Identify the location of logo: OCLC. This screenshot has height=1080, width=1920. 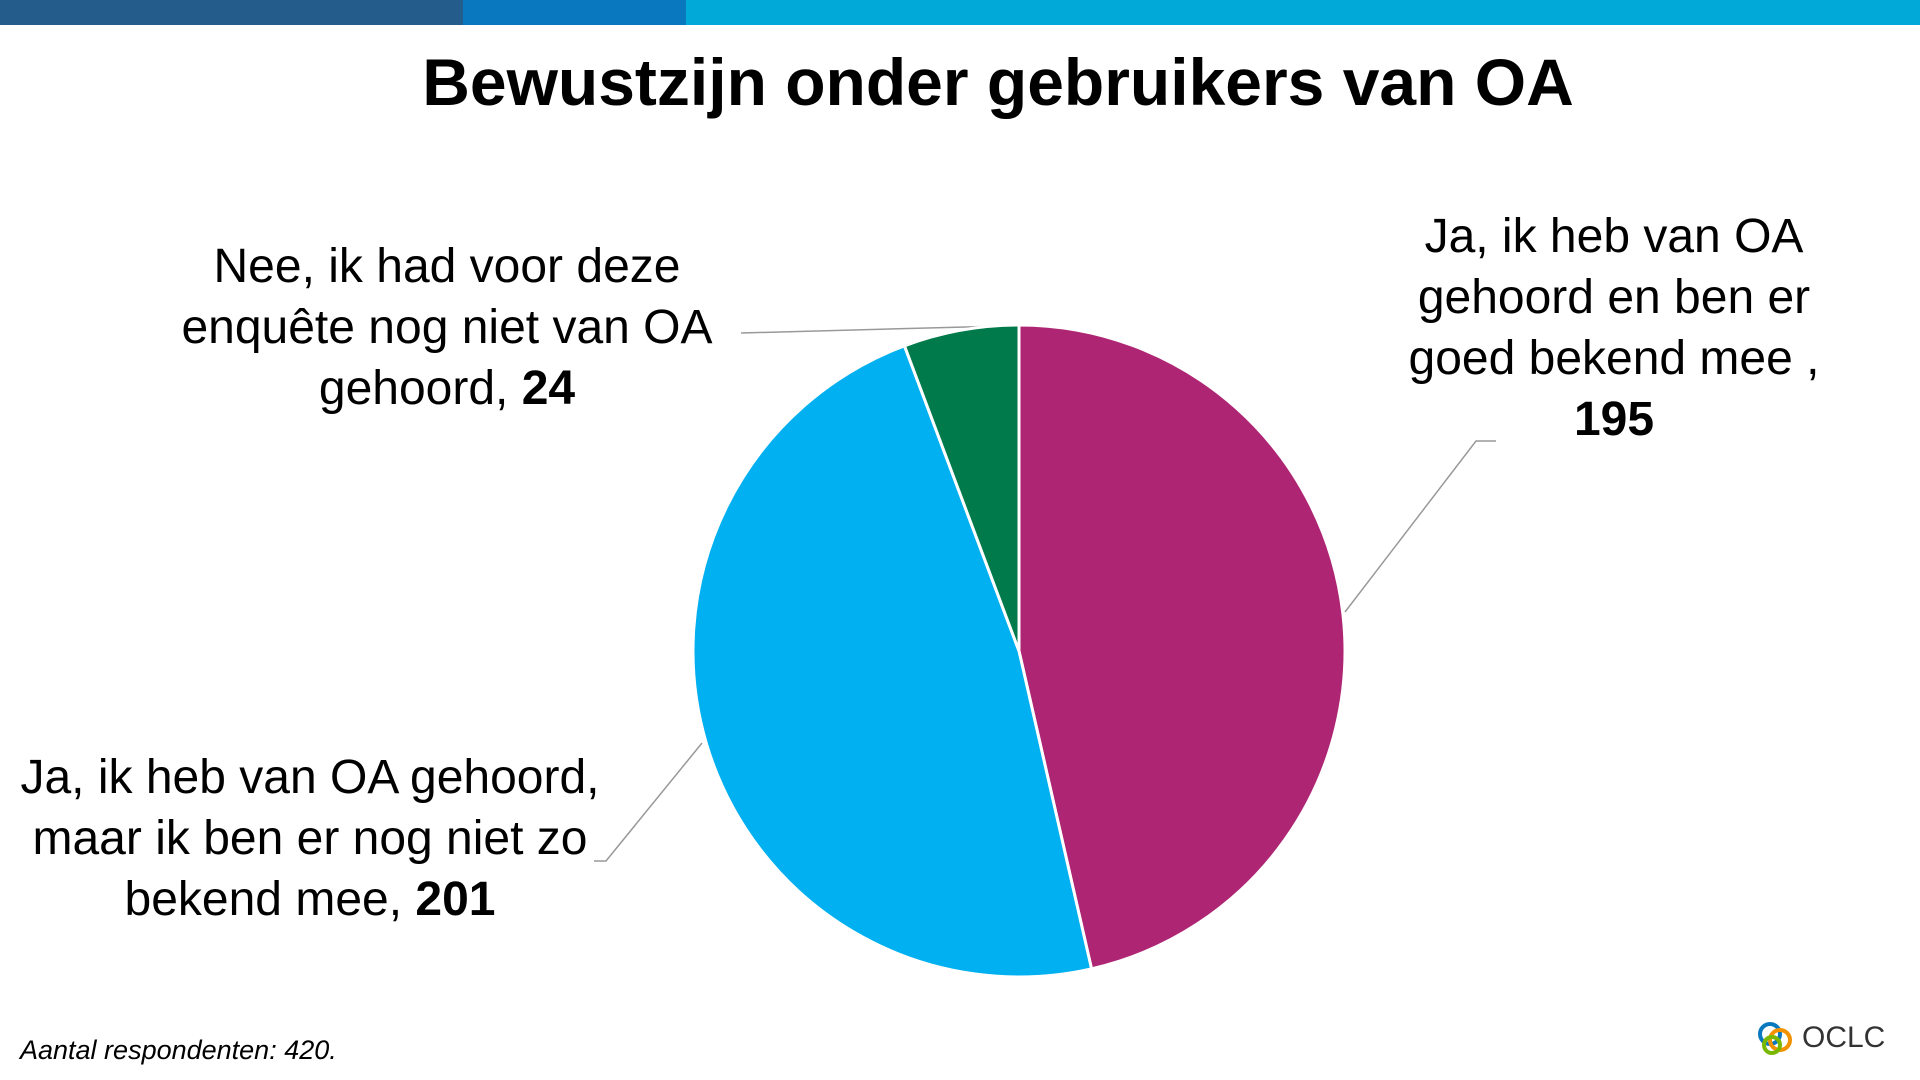
(1820, 1038).